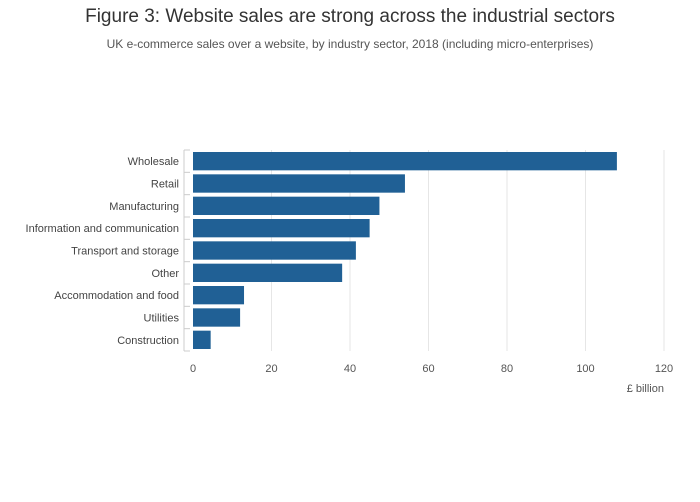 The image size is (700, 502). What do you see at coordinates (202, 339) in the screenshot?
I see `bar-construction` at bounding box center [202, 339].